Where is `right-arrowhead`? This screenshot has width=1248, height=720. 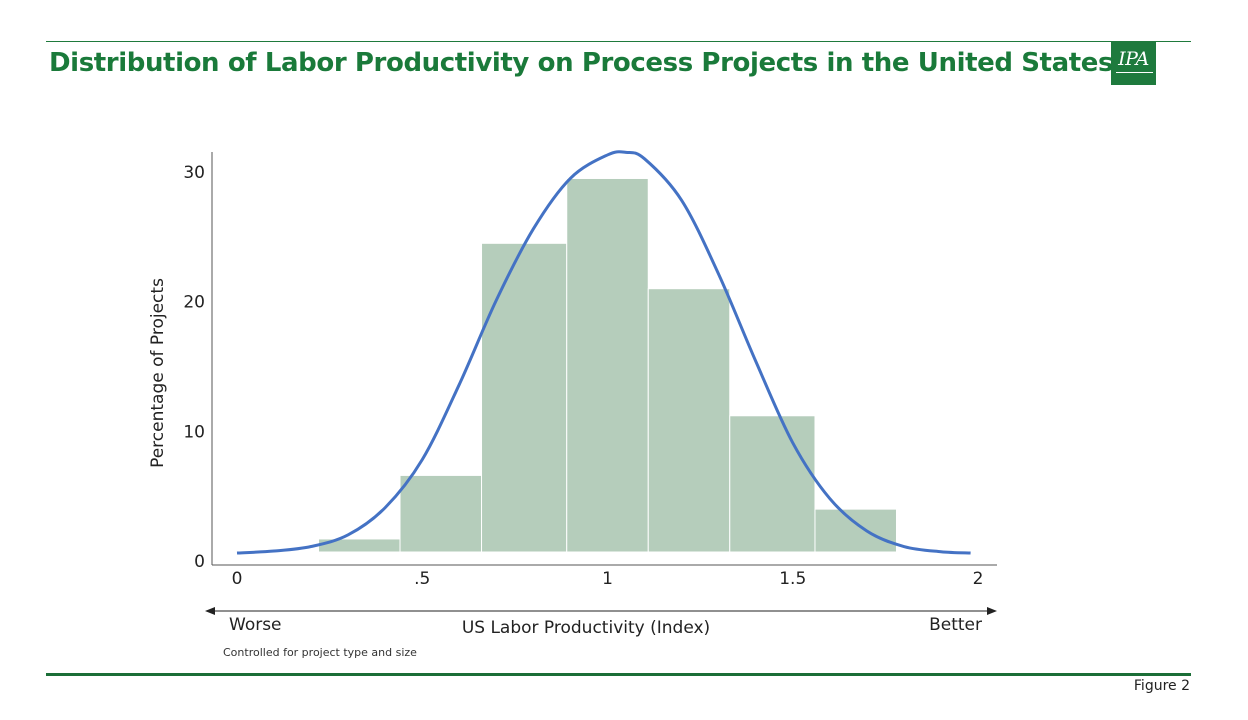 right-arrowhead is located at coordinates (992, 611).